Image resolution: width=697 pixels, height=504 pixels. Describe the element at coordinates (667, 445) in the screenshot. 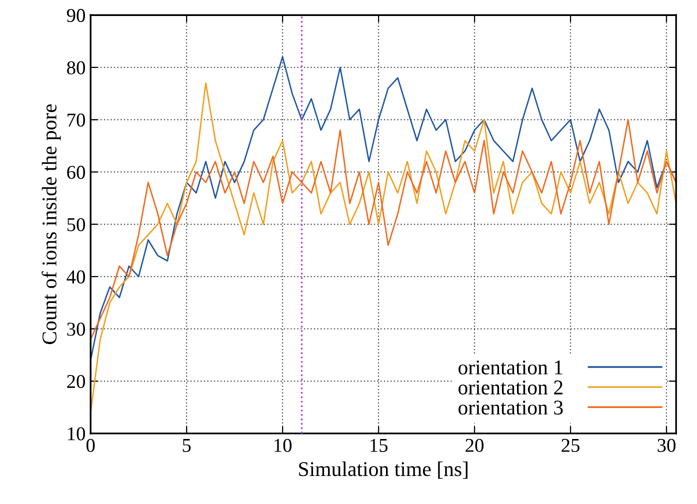

I see `x-tick-label: 30` at that location.